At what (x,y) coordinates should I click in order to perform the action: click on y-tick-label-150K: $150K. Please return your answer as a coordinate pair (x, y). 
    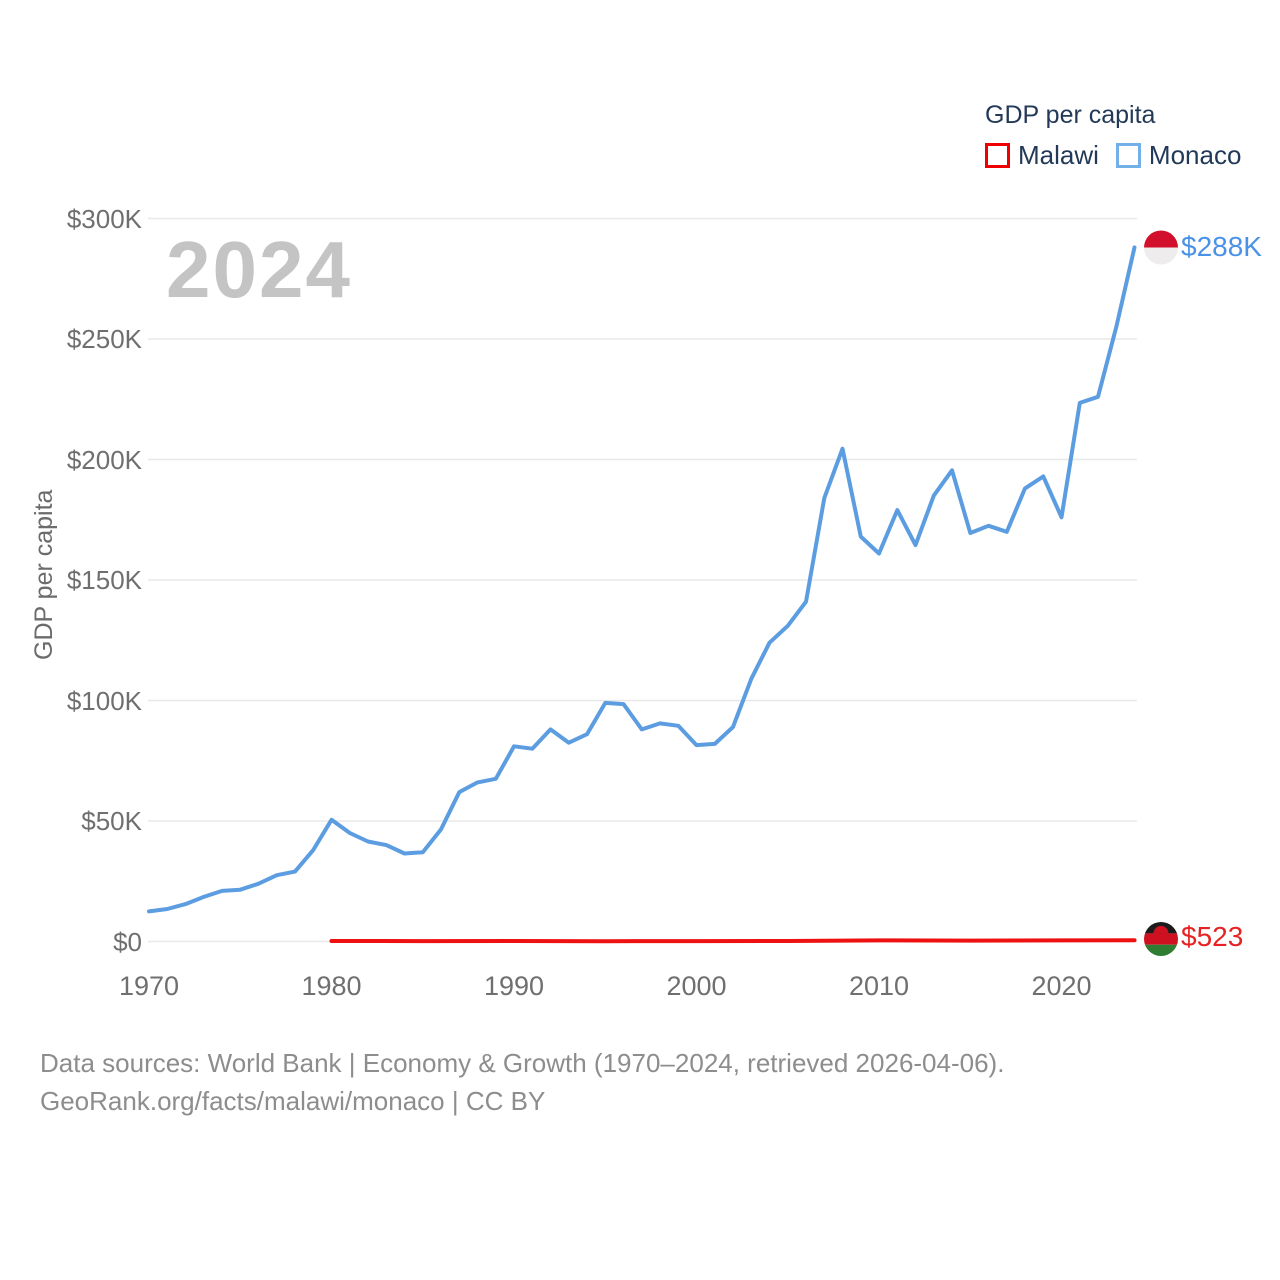
    Looking at the image, I should click on (104, 580).